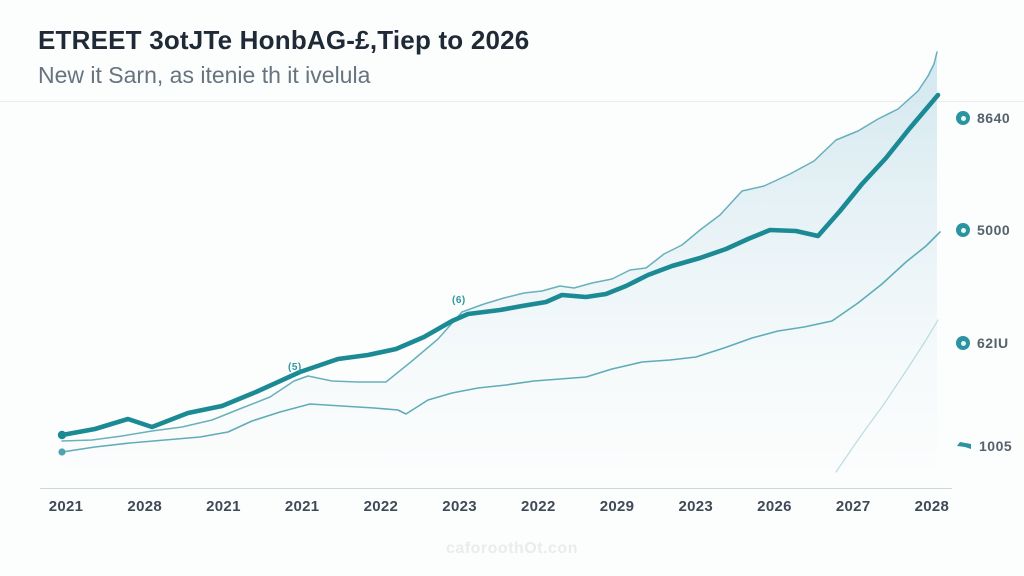 The image size is (1024, 576). What do you see at coordinates (512, 548) in the screenshot?
I see `watermark-text: caforoothOt.con` at bounding box center [512, 548].